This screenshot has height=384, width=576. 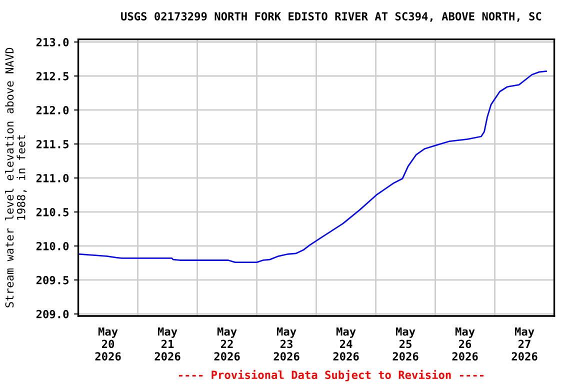 What do you see at coordinates (52, 314) in the screenshot?
I see `y-tick-label: 209.0` at bounding box center [52, 314].